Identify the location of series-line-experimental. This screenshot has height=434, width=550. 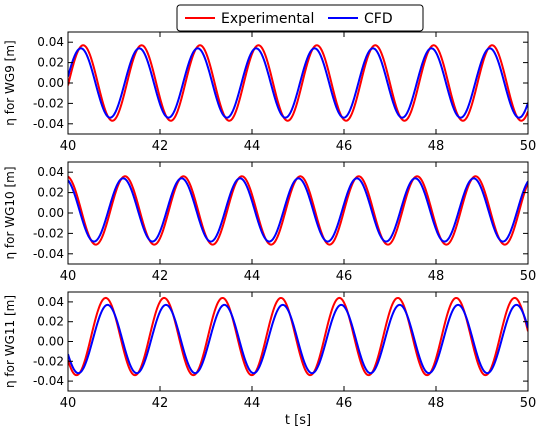
(298, 210).